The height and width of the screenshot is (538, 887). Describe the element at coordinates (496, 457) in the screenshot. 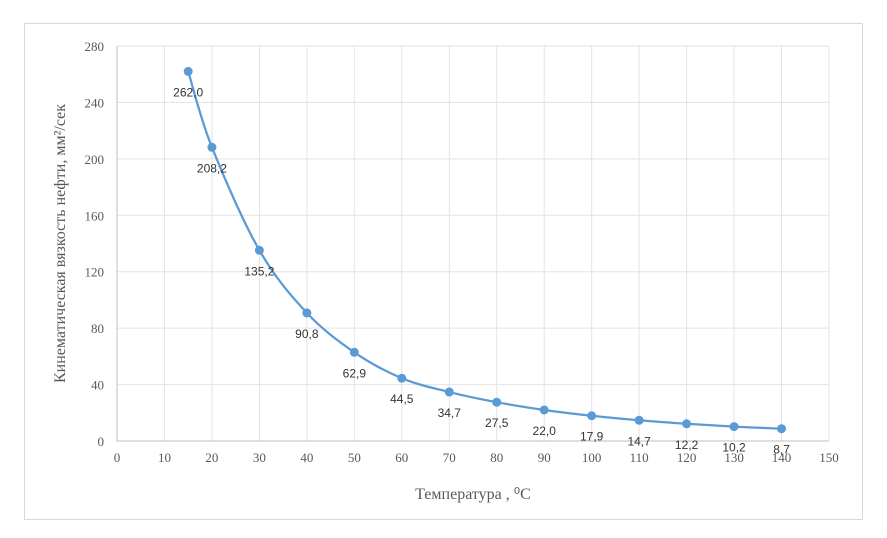

I see `x-tick-label: 80` at that location.